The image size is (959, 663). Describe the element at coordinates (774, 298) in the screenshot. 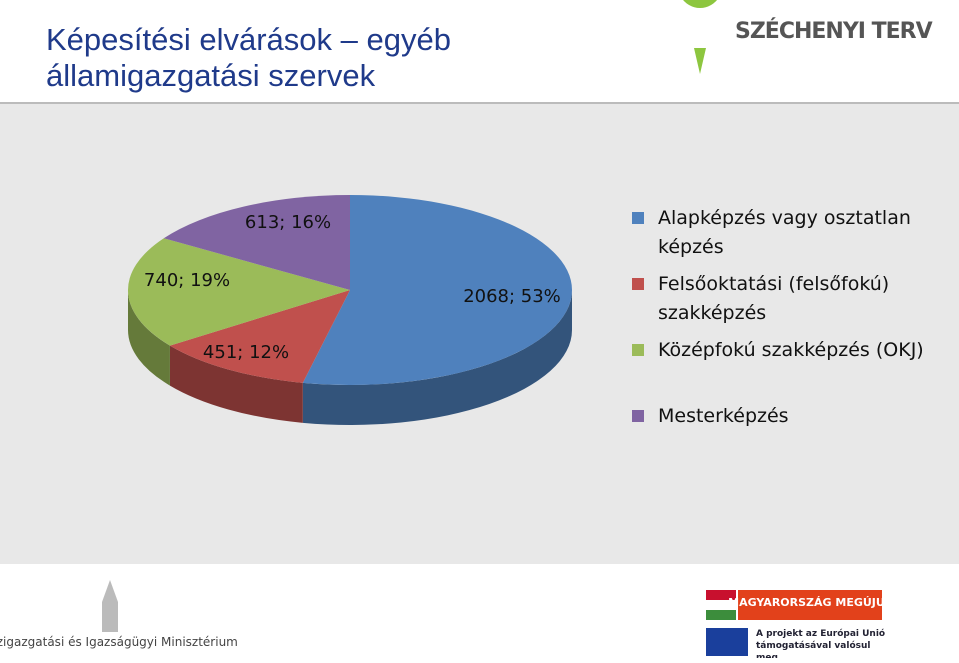

I see `legend-label: Felsőoktatási (felsőfokú) szakképzés` at that location.